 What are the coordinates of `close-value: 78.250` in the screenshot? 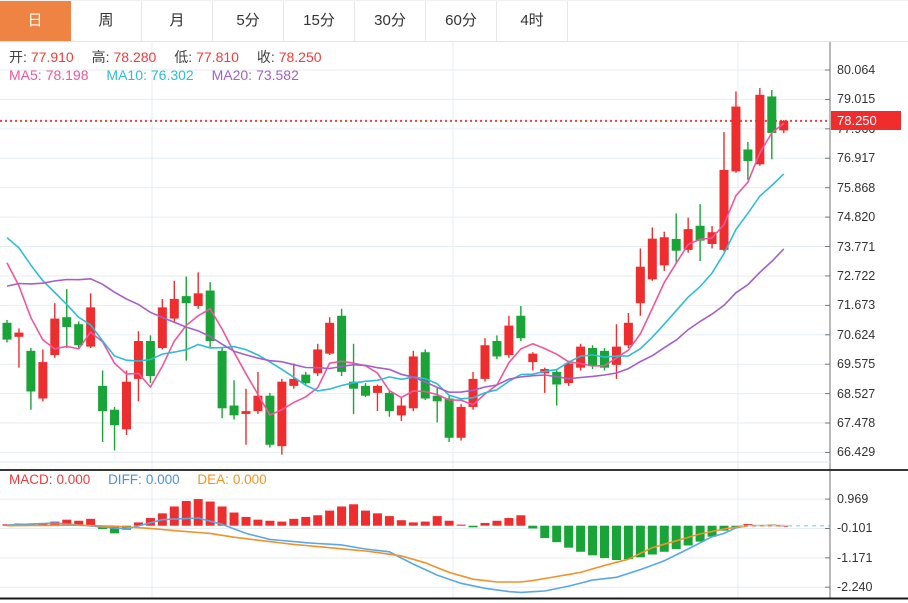 It's located at (300, 57).